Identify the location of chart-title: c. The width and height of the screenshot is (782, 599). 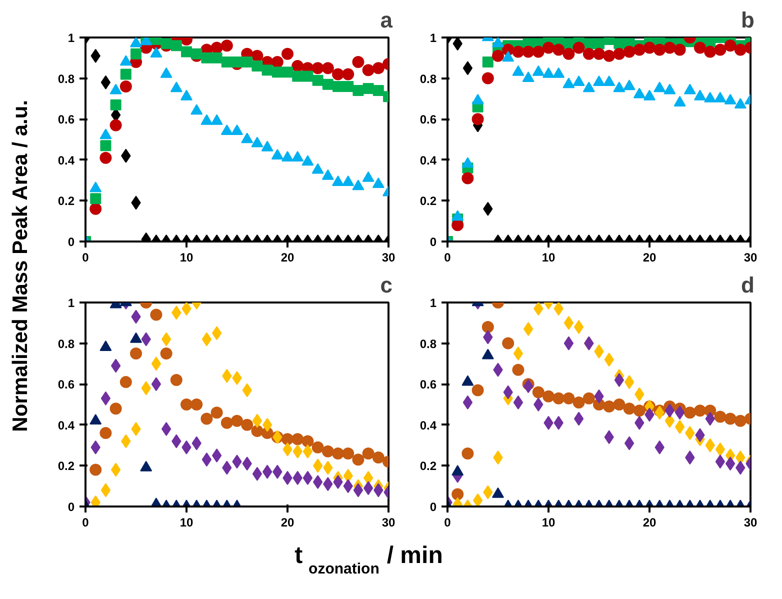
(386, 285).